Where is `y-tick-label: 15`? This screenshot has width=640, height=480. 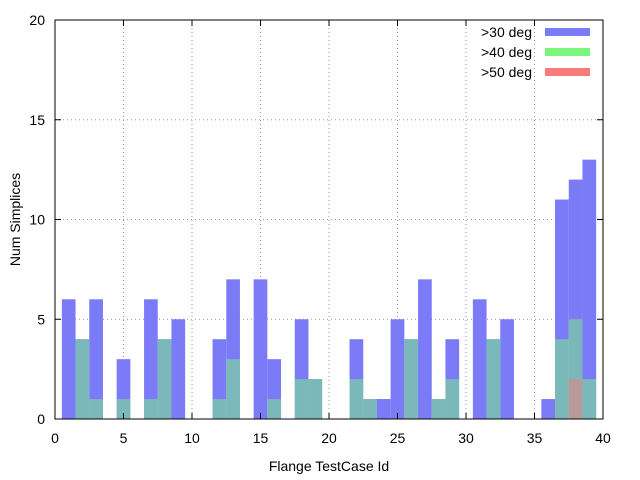 y-tick-label: 15 is located at coordinates (37, 120).